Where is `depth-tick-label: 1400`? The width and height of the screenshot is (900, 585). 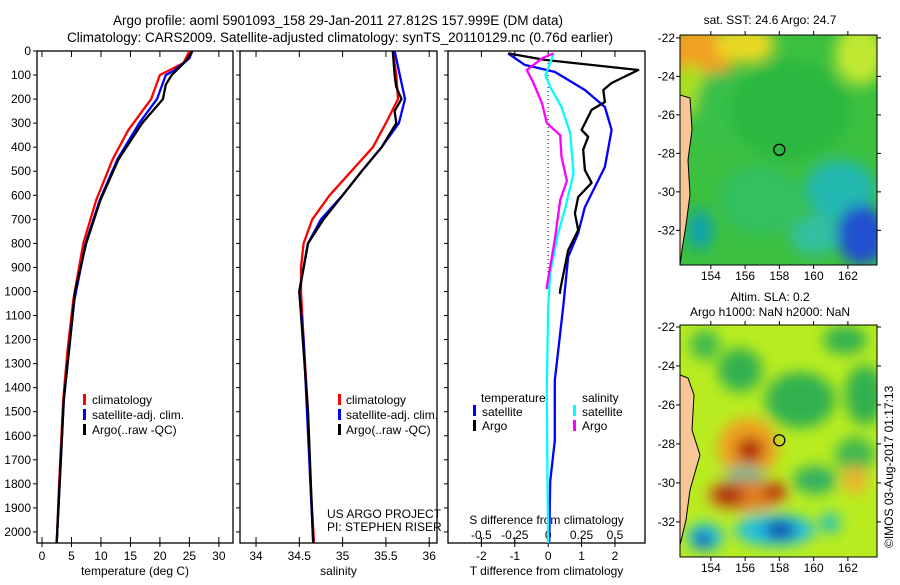 depth-tick-label: 1400 is located at coordinates (17, 388).